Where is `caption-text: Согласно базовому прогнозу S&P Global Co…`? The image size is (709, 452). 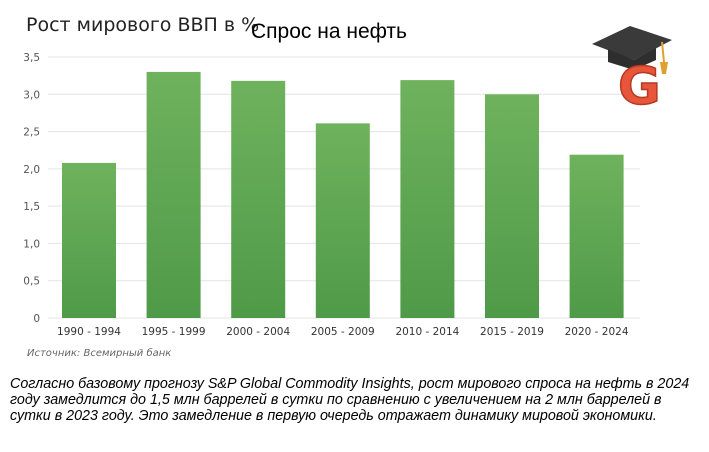 caption-text: Согласно базовому прогнозу S&P Global Co… is located at coordinates (350, 400).